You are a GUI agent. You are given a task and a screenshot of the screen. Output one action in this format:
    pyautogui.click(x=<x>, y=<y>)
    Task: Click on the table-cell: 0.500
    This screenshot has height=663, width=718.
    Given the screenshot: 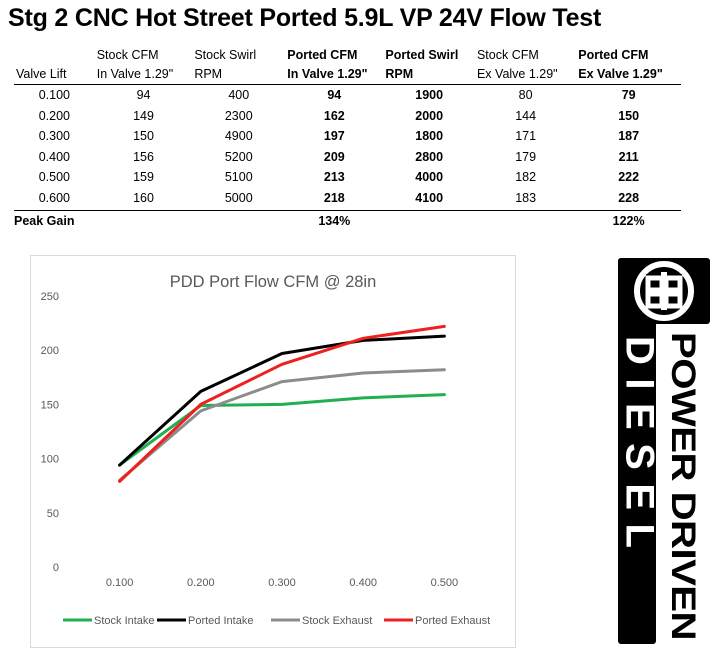 What is the action you would take?
    pyautogui.click(x=54, y=177)
    